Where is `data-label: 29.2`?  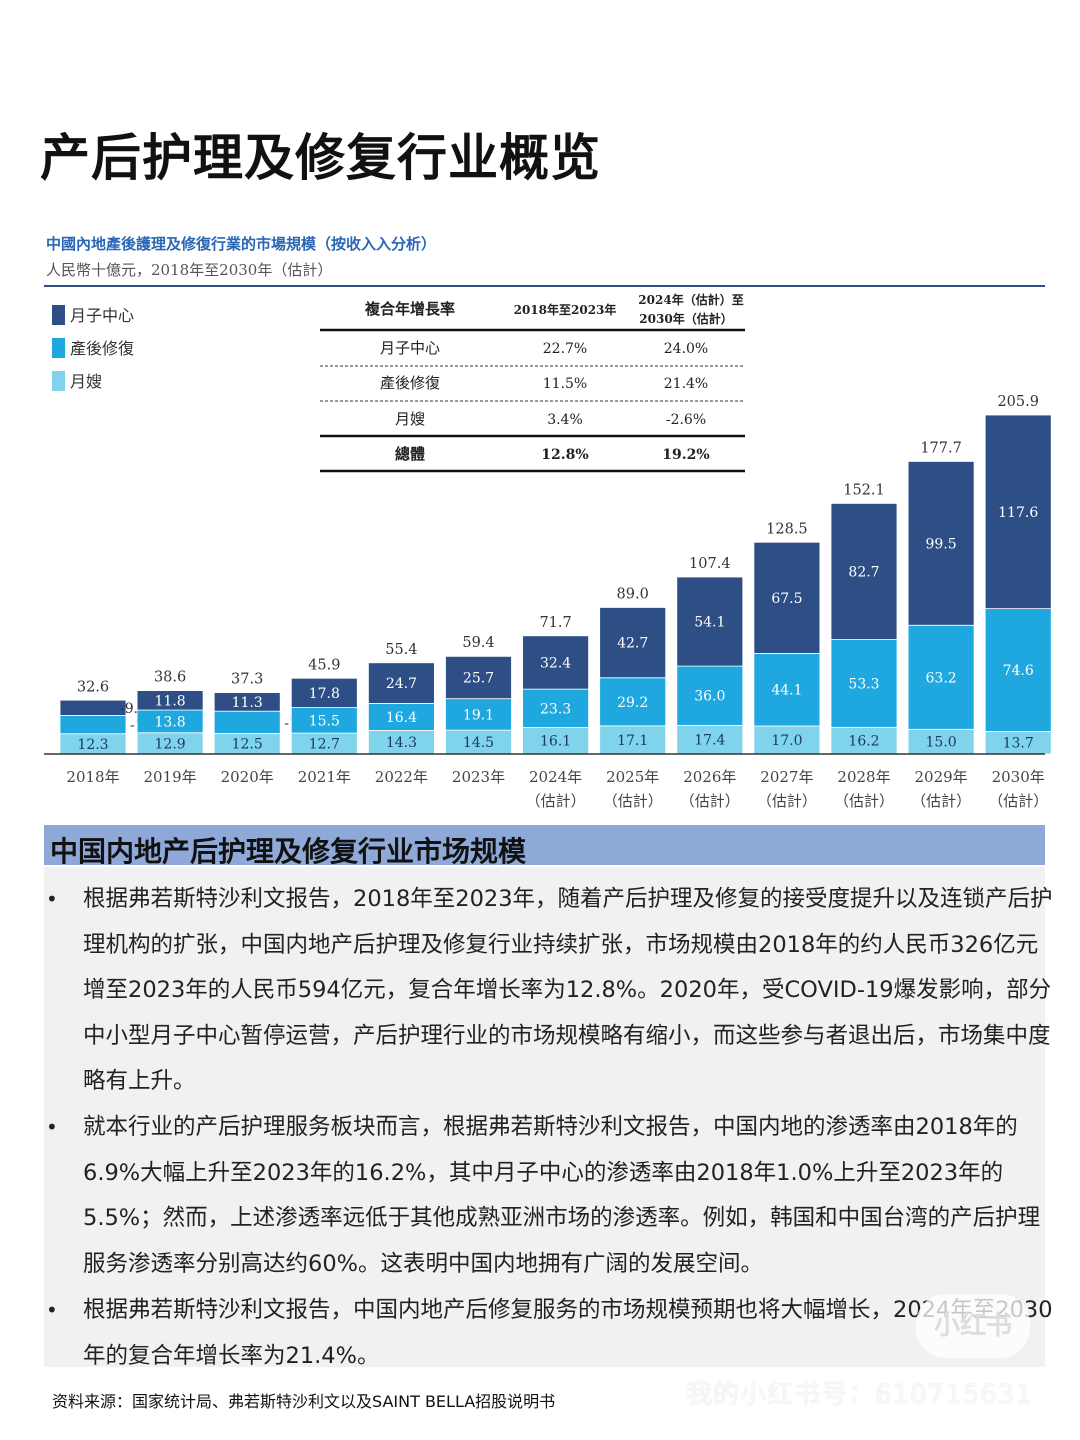
data-label: 29.2 is located at coordinates (632, 703).